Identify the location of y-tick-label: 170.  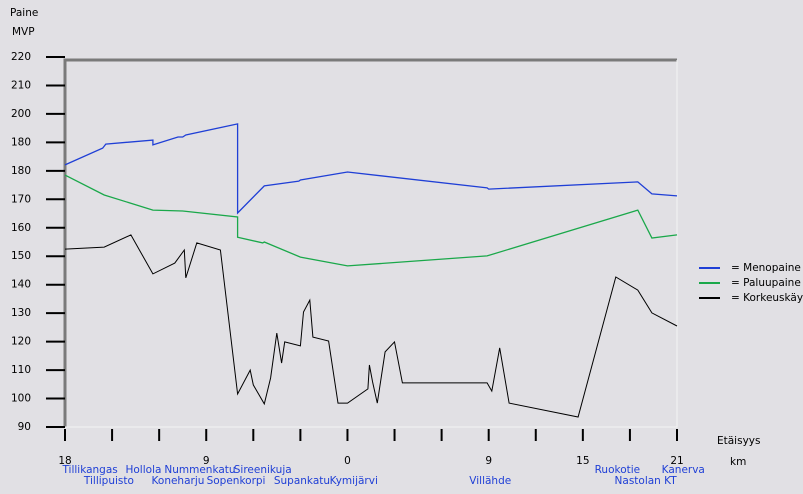
(21, 199).